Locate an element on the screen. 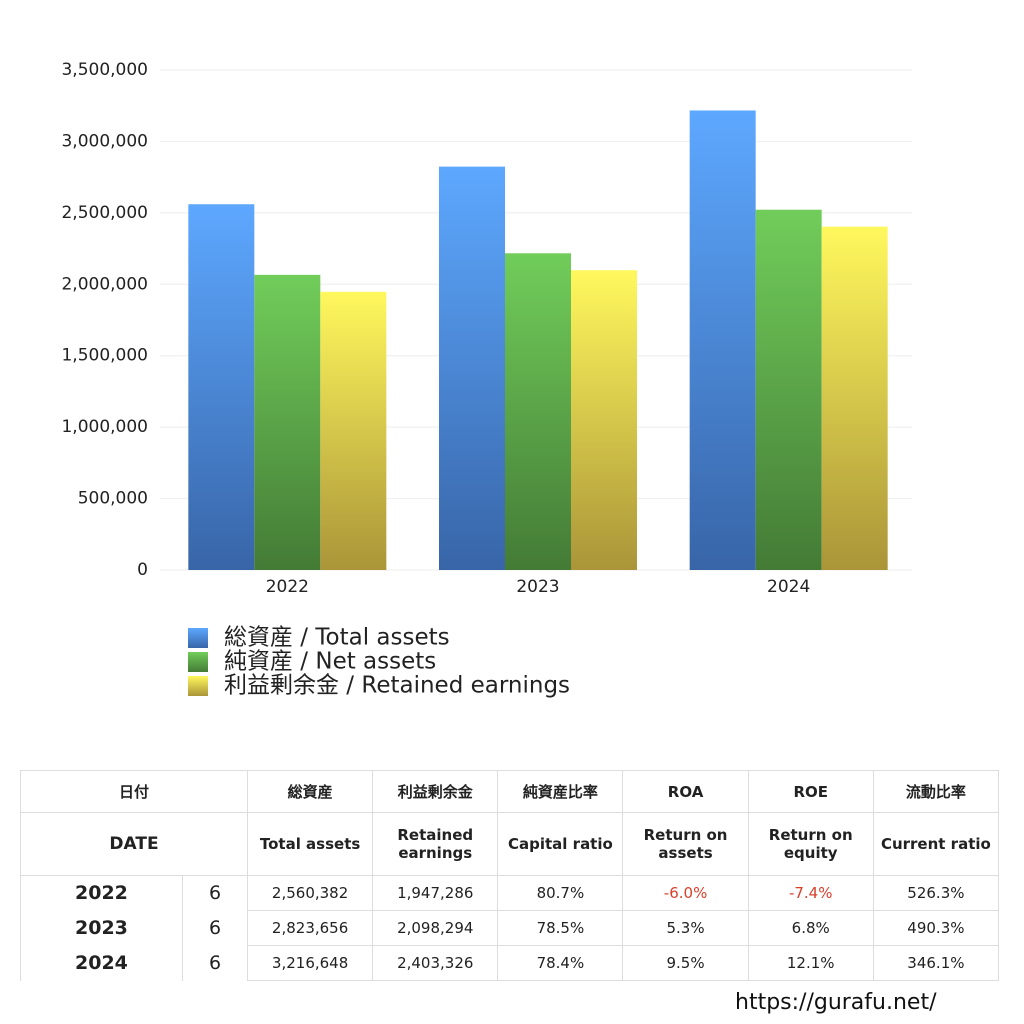 Image resolution: width=1024 pixels, height=1024 pixels. table-cell: 346.1% is located at coordinates (936, 963).